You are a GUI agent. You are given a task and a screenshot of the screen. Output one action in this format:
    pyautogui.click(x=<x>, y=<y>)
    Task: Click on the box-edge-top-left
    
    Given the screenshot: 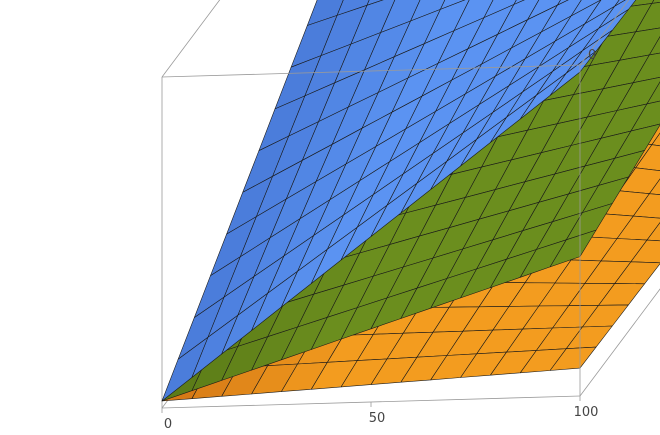 What is the action you would take?
    pyautogui.click(x=191, y=39)
    